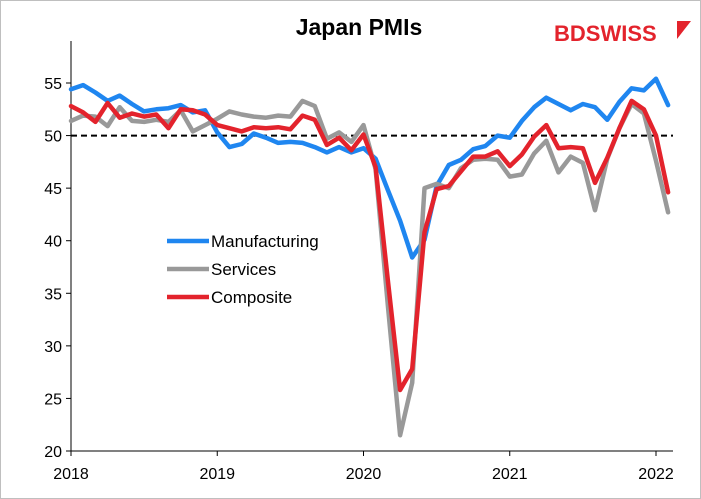  Describe the element at coordinates (53, 294) in the screenshot. I see `y-tick-label: 35` at that location.